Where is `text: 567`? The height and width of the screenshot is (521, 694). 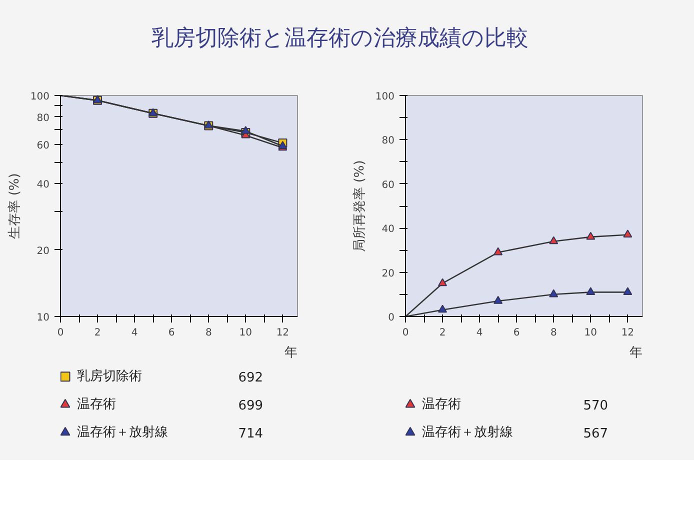
text: 567 is located at coordinates (595, 434).